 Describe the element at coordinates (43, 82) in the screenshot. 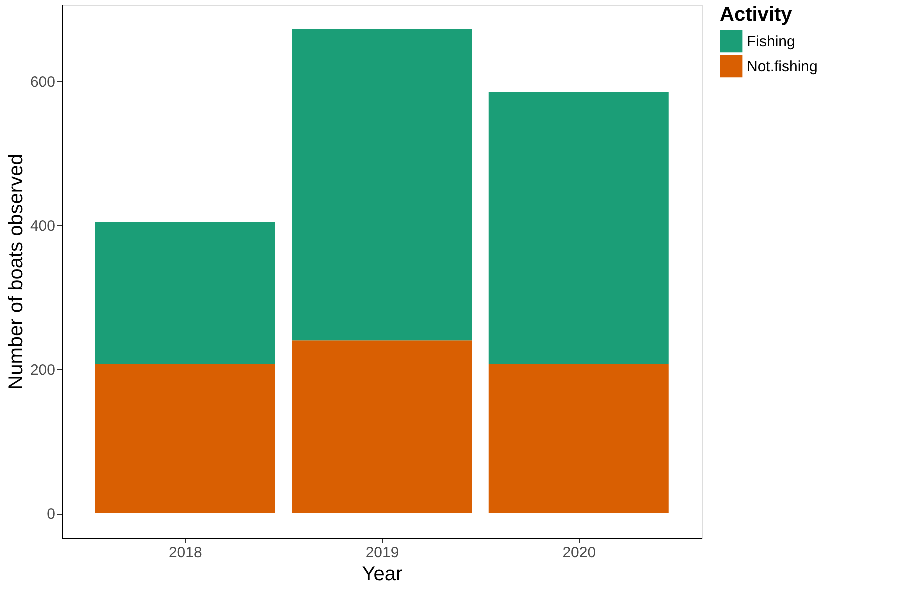

I see `y-tick-label: 600` at that location.